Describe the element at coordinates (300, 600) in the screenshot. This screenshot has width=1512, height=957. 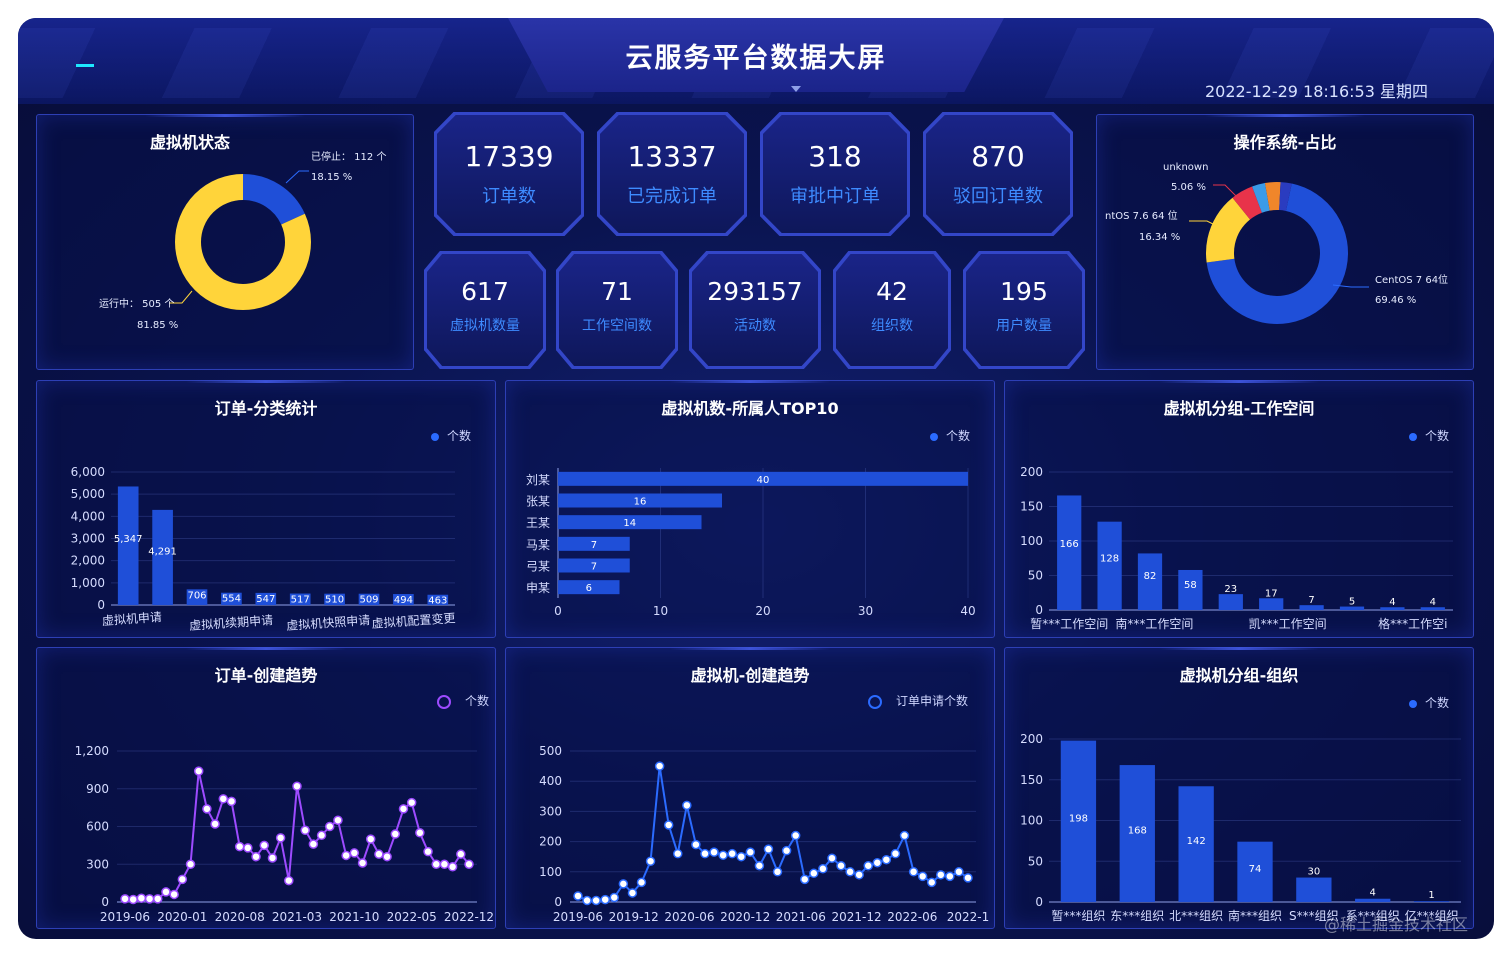
I see `bar-value-label: 517` at that location.